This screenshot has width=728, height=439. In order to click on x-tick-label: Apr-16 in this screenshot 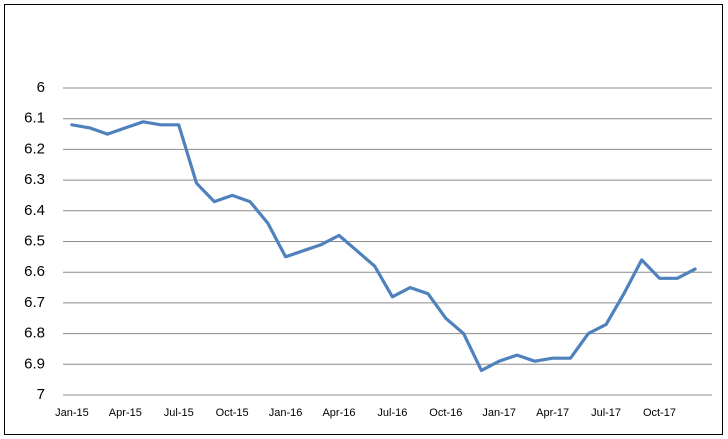, I will do `click(338, 413)`.